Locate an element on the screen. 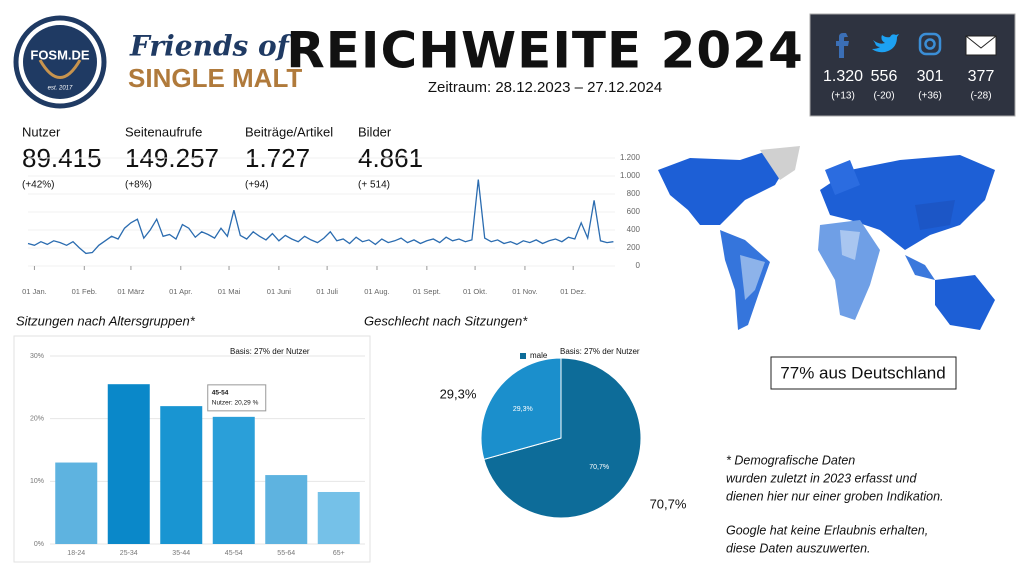 The height and width of the screenshot is (576, 1024). x-tick-label: 55-64 is located at coordinates (286, 553).